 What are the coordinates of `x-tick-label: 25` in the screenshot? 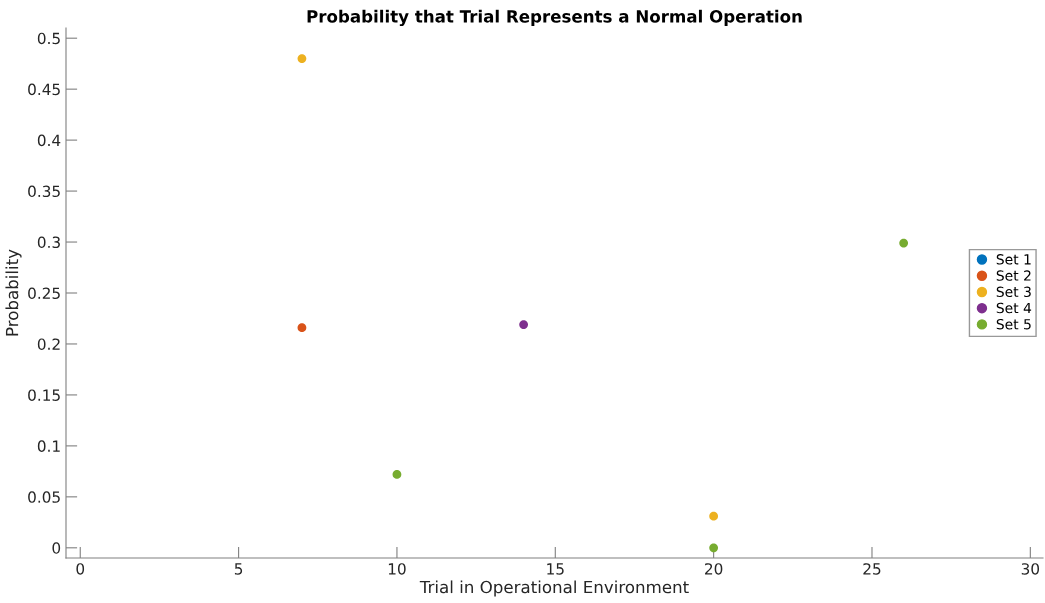 It's located at (872, 569).